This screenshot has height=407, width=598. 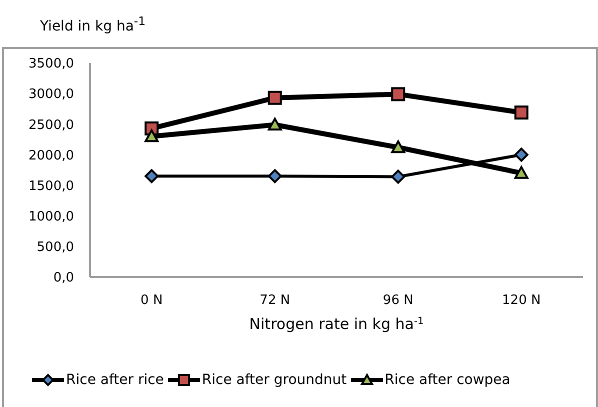 What do you see at coordinates (51, 64) in the screenshot?
I see `y-tick-label: 3500,0` at bounding box center [51, 64].